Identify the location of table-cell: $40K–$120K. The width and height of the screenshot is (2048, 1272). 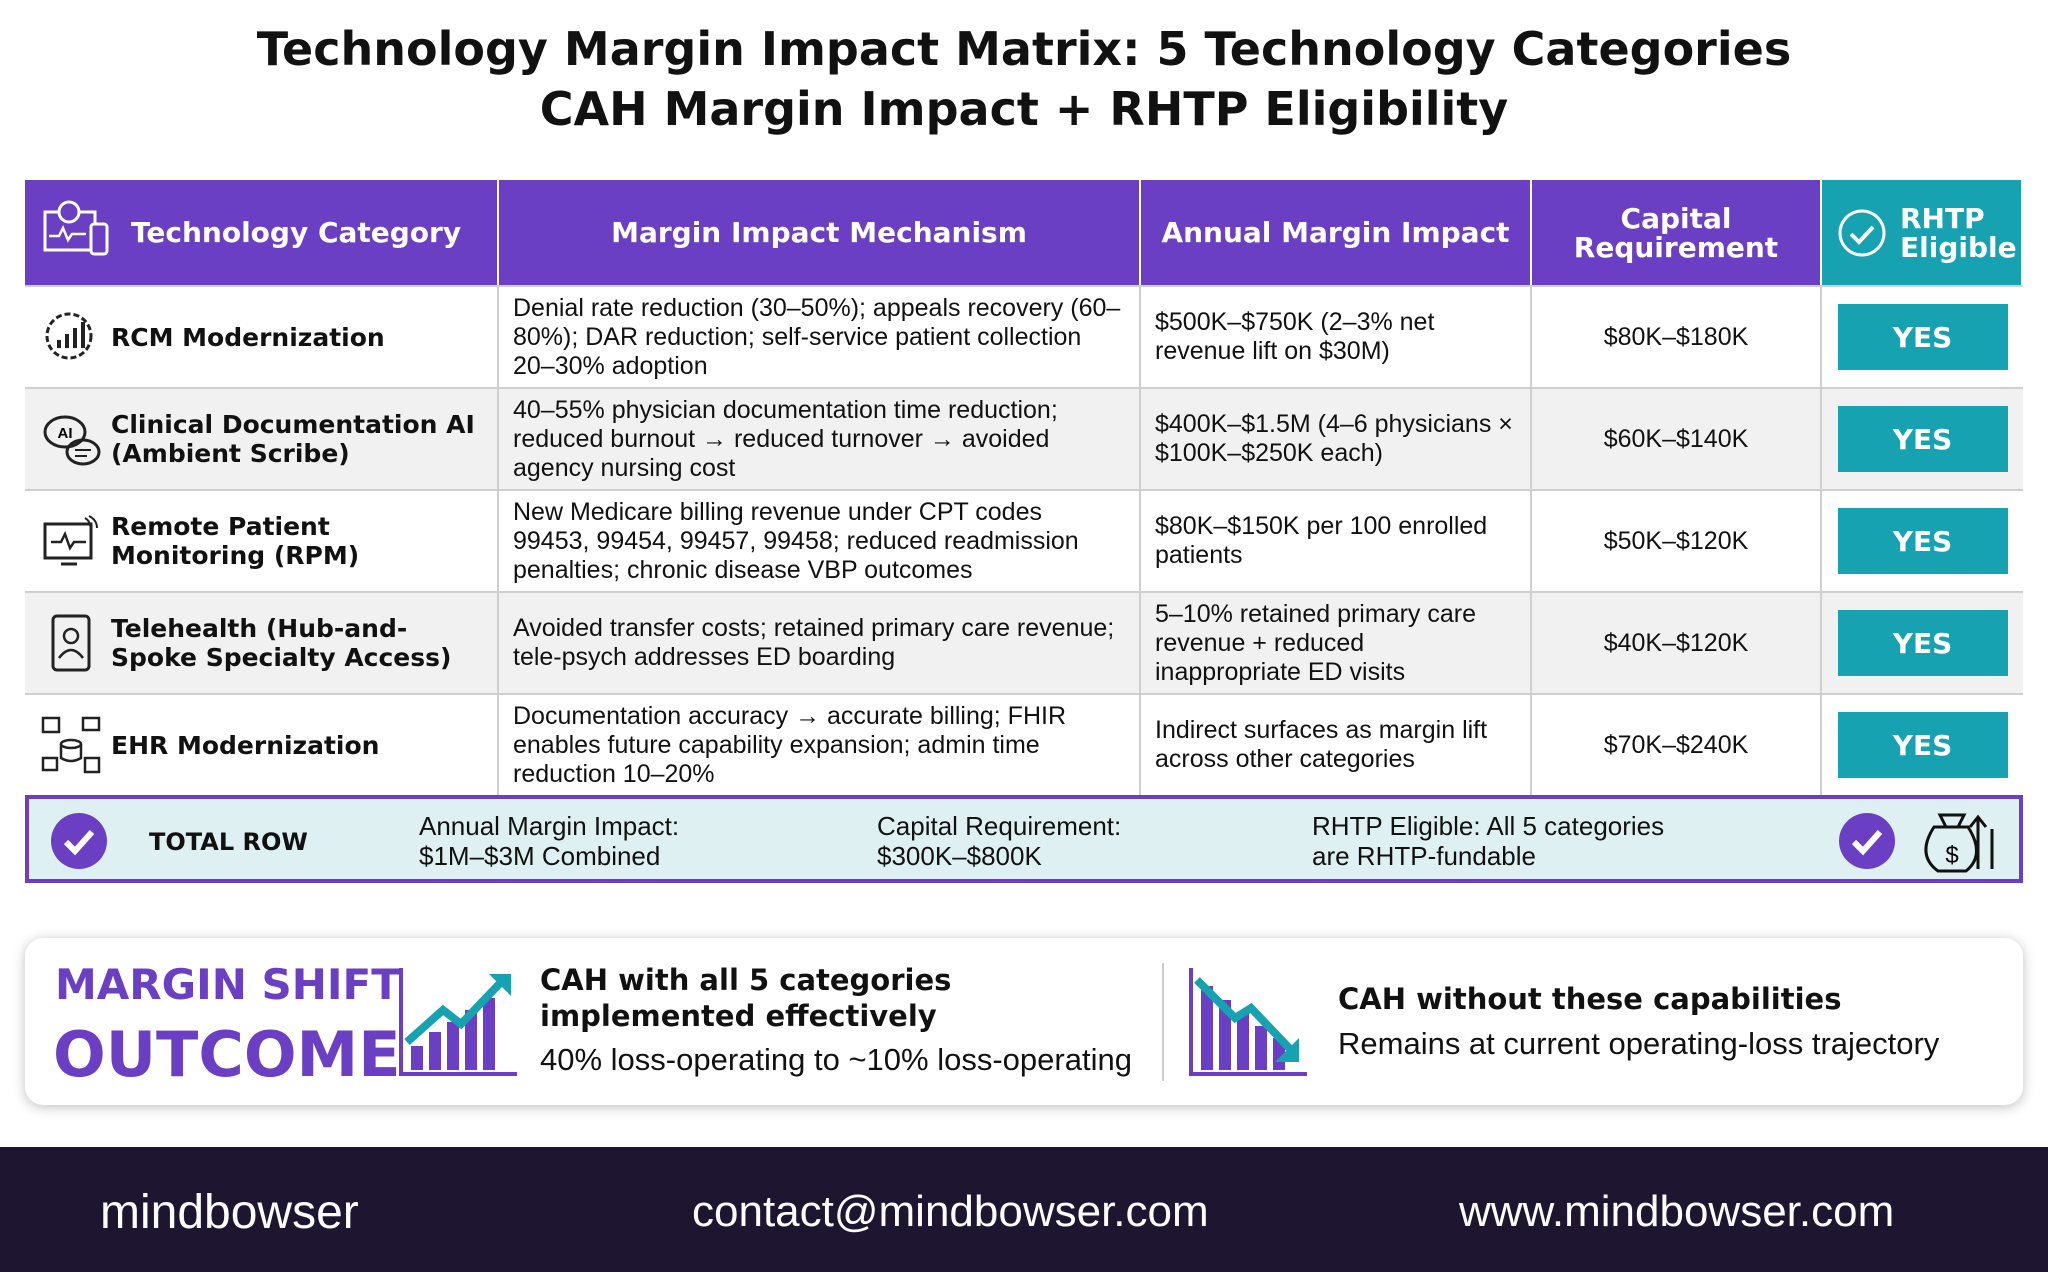
(1677, 643).